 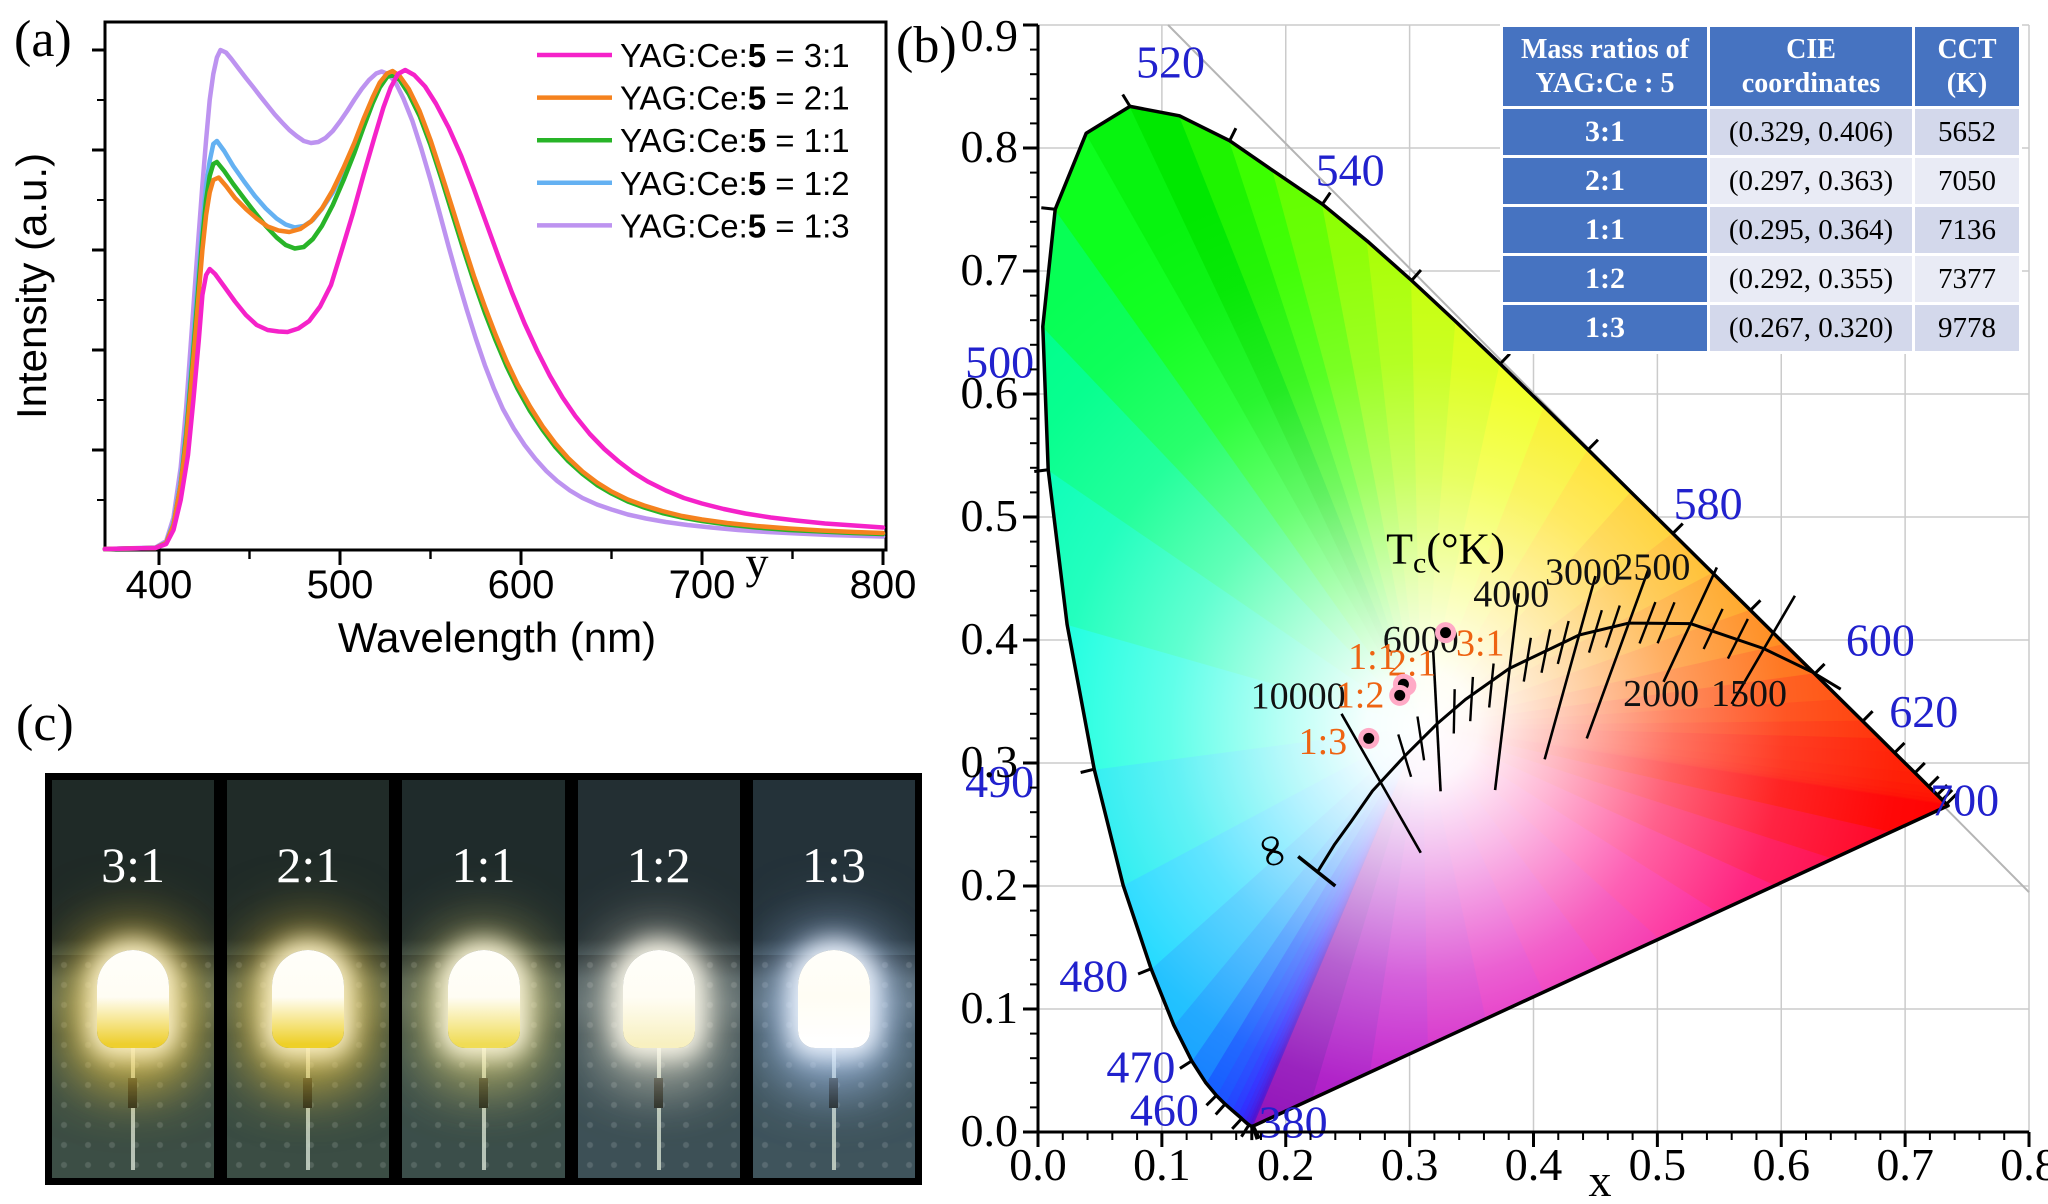 What do you see at coordinates (1293, 1122) in the screenshot?
I see `wavelength-label-380: 380` at bounding box center [1293, 1122].